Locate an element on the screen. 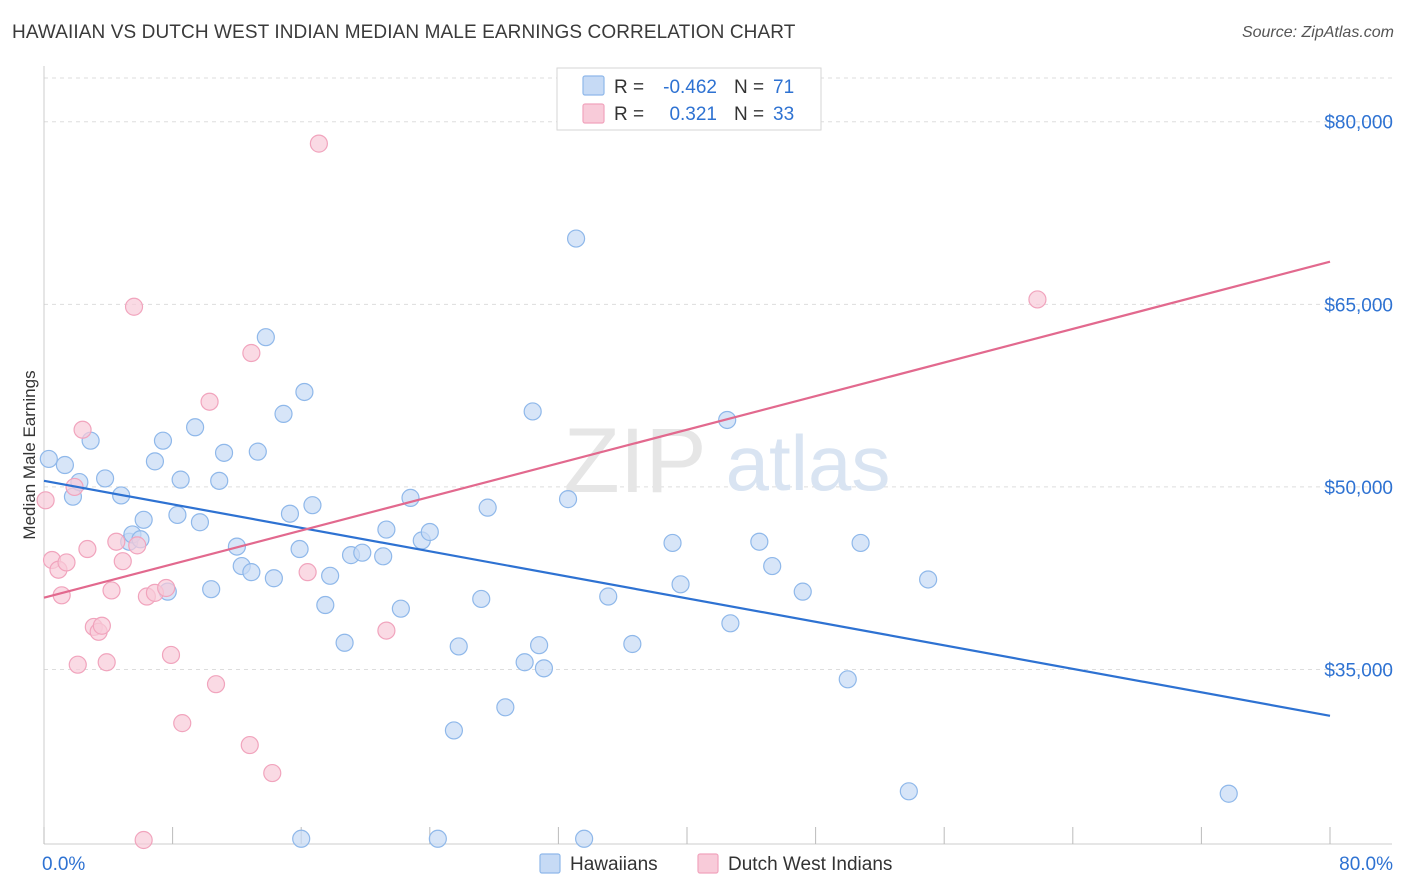 The height and width of the screenshot is (892, 1406). legend-bottom-label-dutch: Dutch West Indians is located at coordinates (810, 864).